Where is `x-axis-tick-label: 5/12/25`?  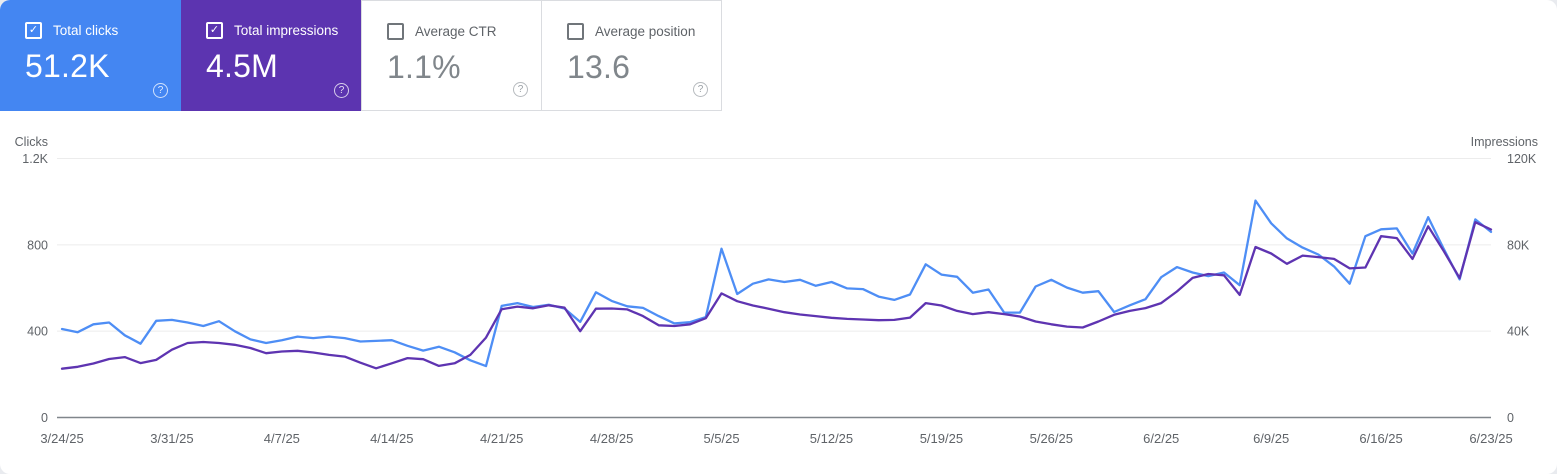
x-axis-tick-label: 5/12/25 is located at coordinates (831, 438).